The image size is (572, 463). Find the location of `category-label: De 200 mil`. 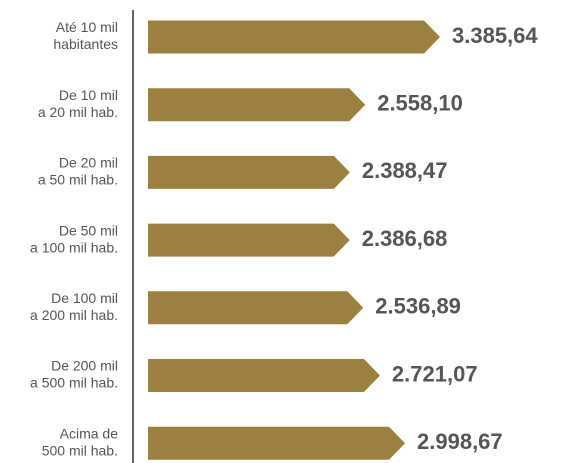

category-label: De 200 mil is located at coordinates (84, 366).